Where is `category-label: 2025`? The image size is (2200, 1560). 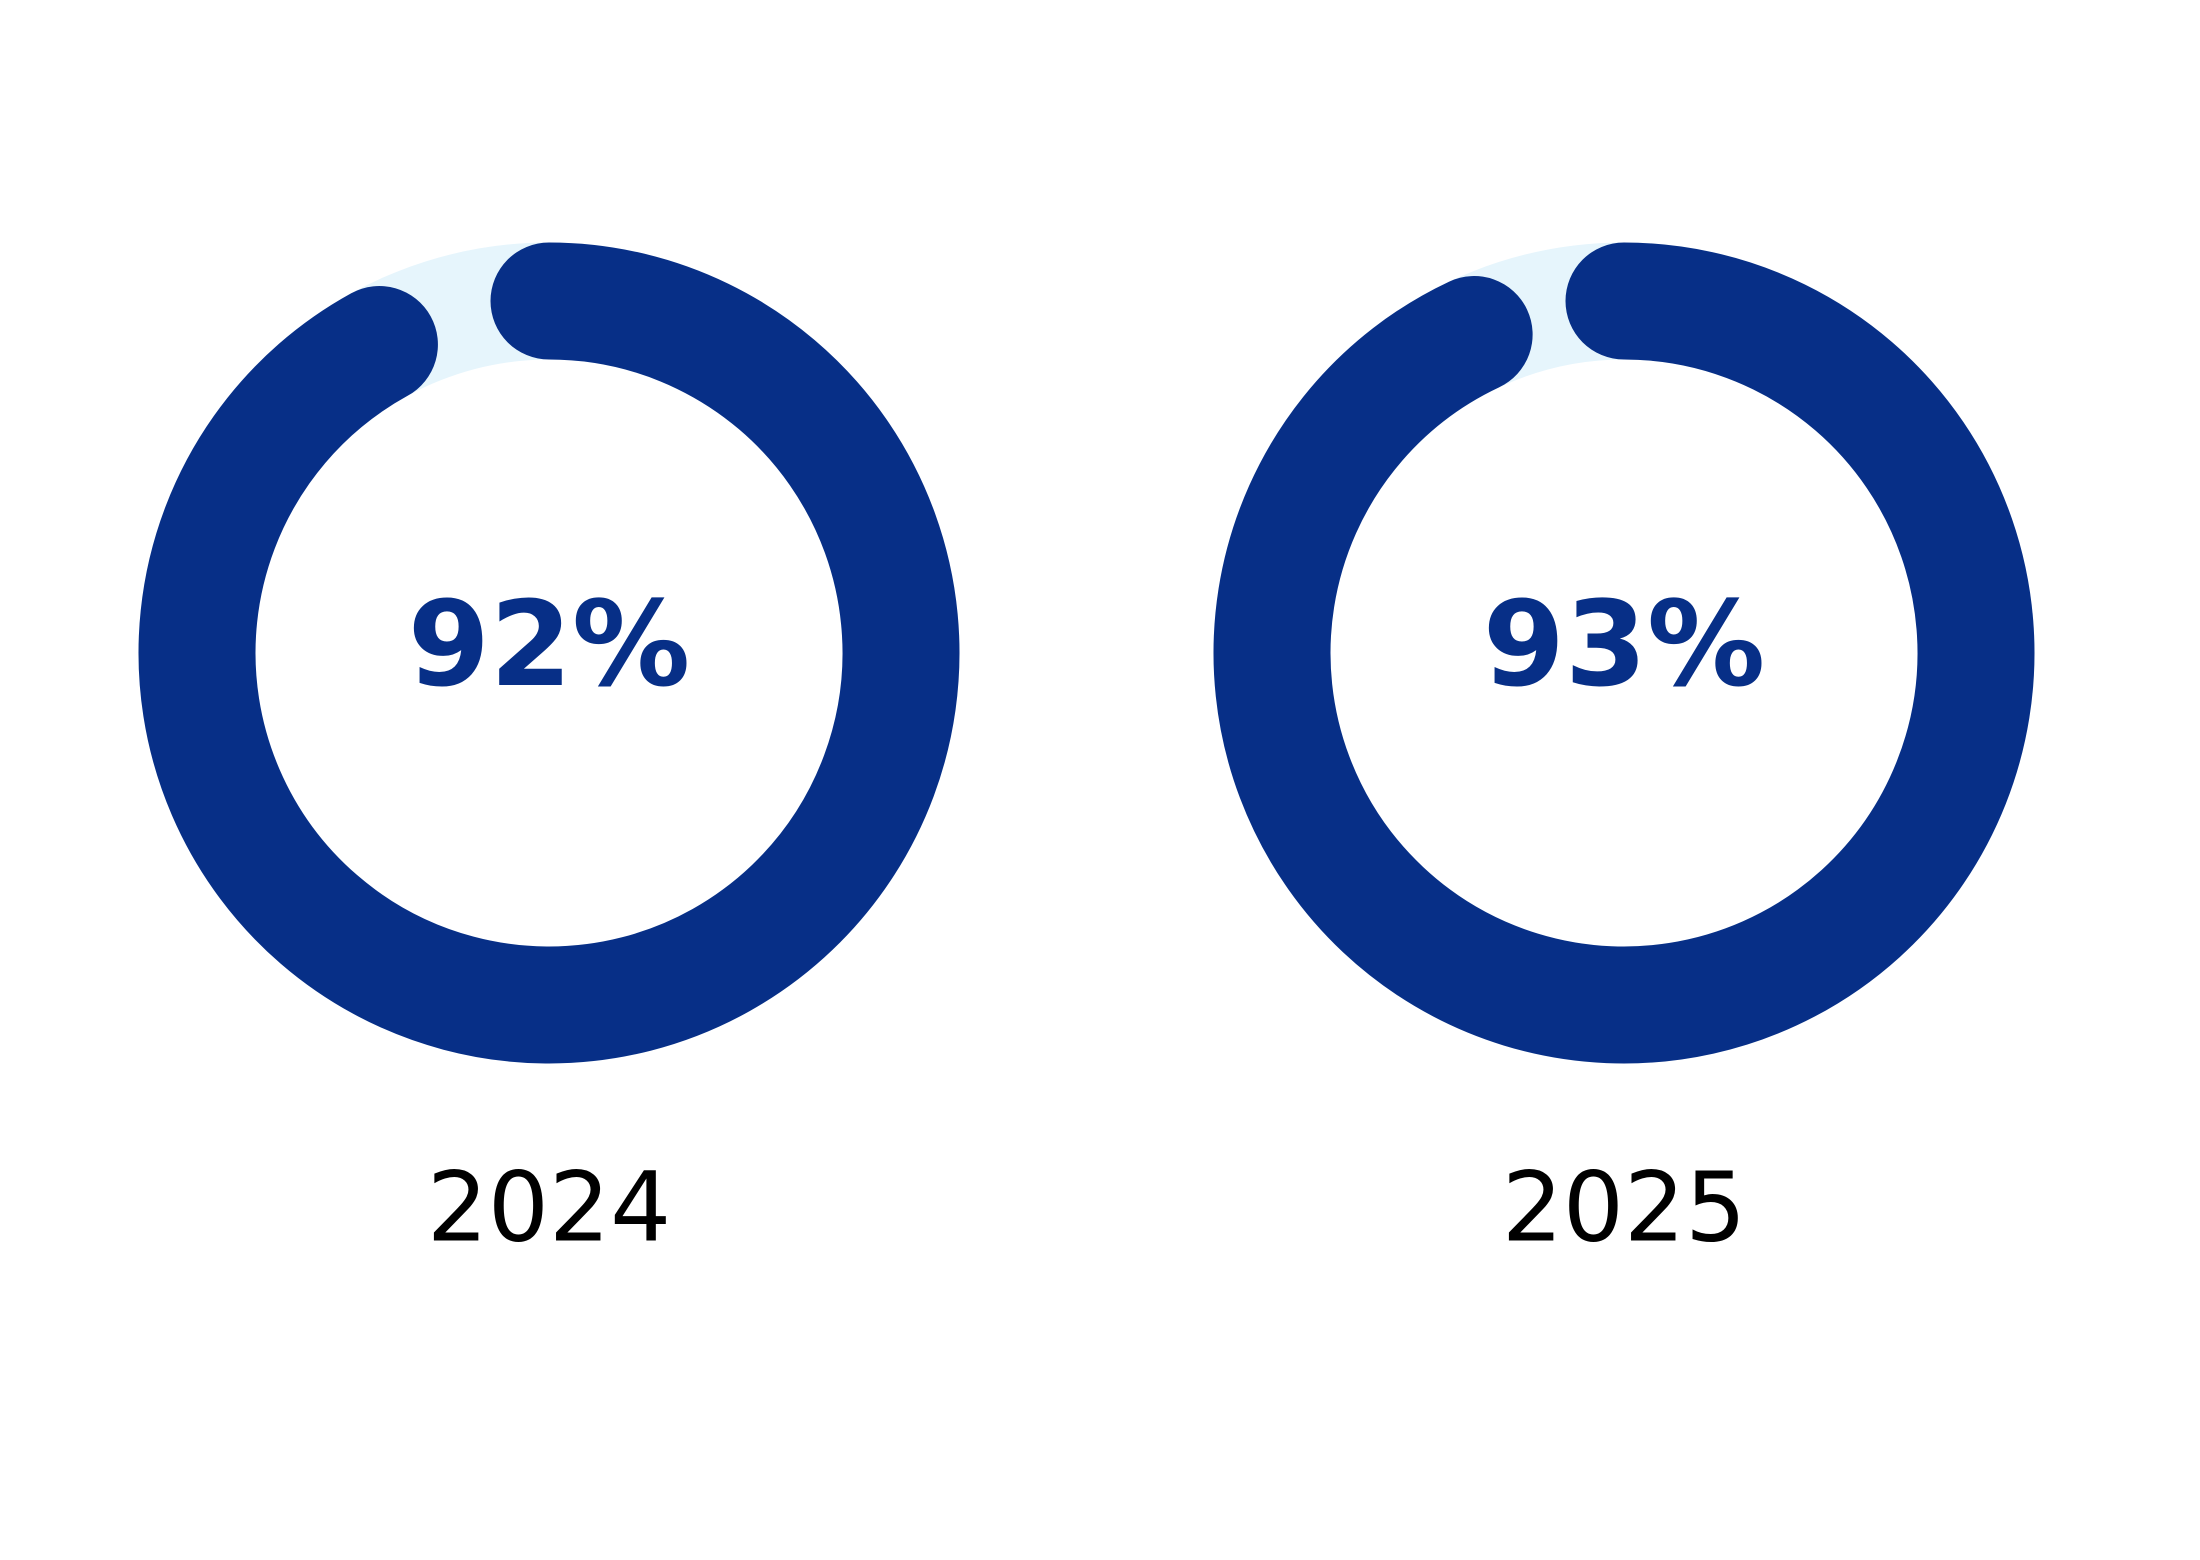 category-label: 2025 is located at coordinates (1624, 1207).